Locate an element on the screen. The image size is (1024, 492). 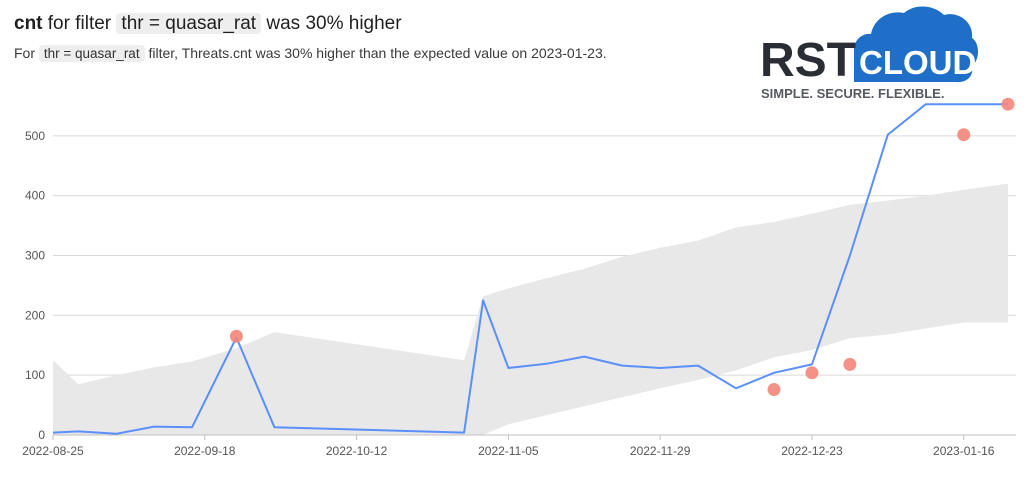
title-metric: cnt is located at coordinates (28, 23).